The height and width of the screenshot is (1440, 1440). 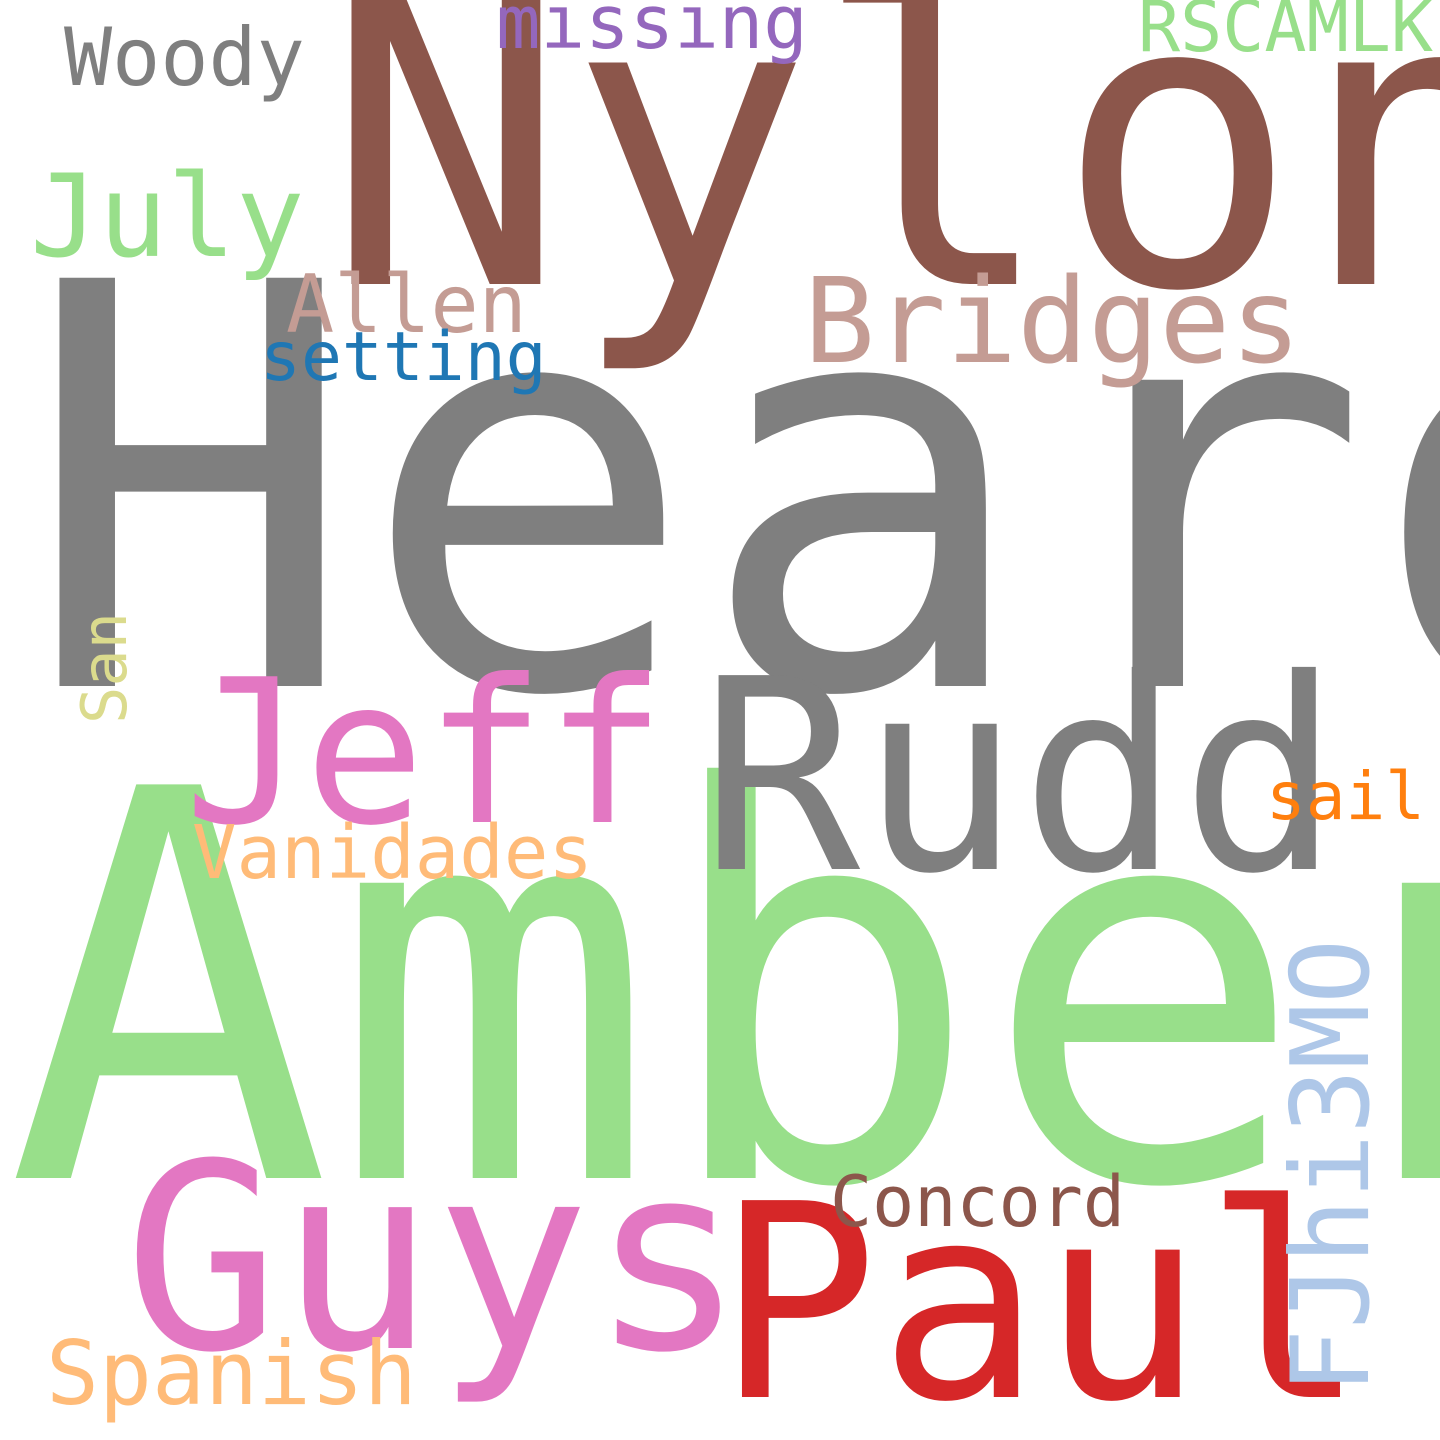 What do you see at coordinates (1053, 321) in the screenshot?
I see `word-bridges: Bridges` at bounding box center [1053, 321].